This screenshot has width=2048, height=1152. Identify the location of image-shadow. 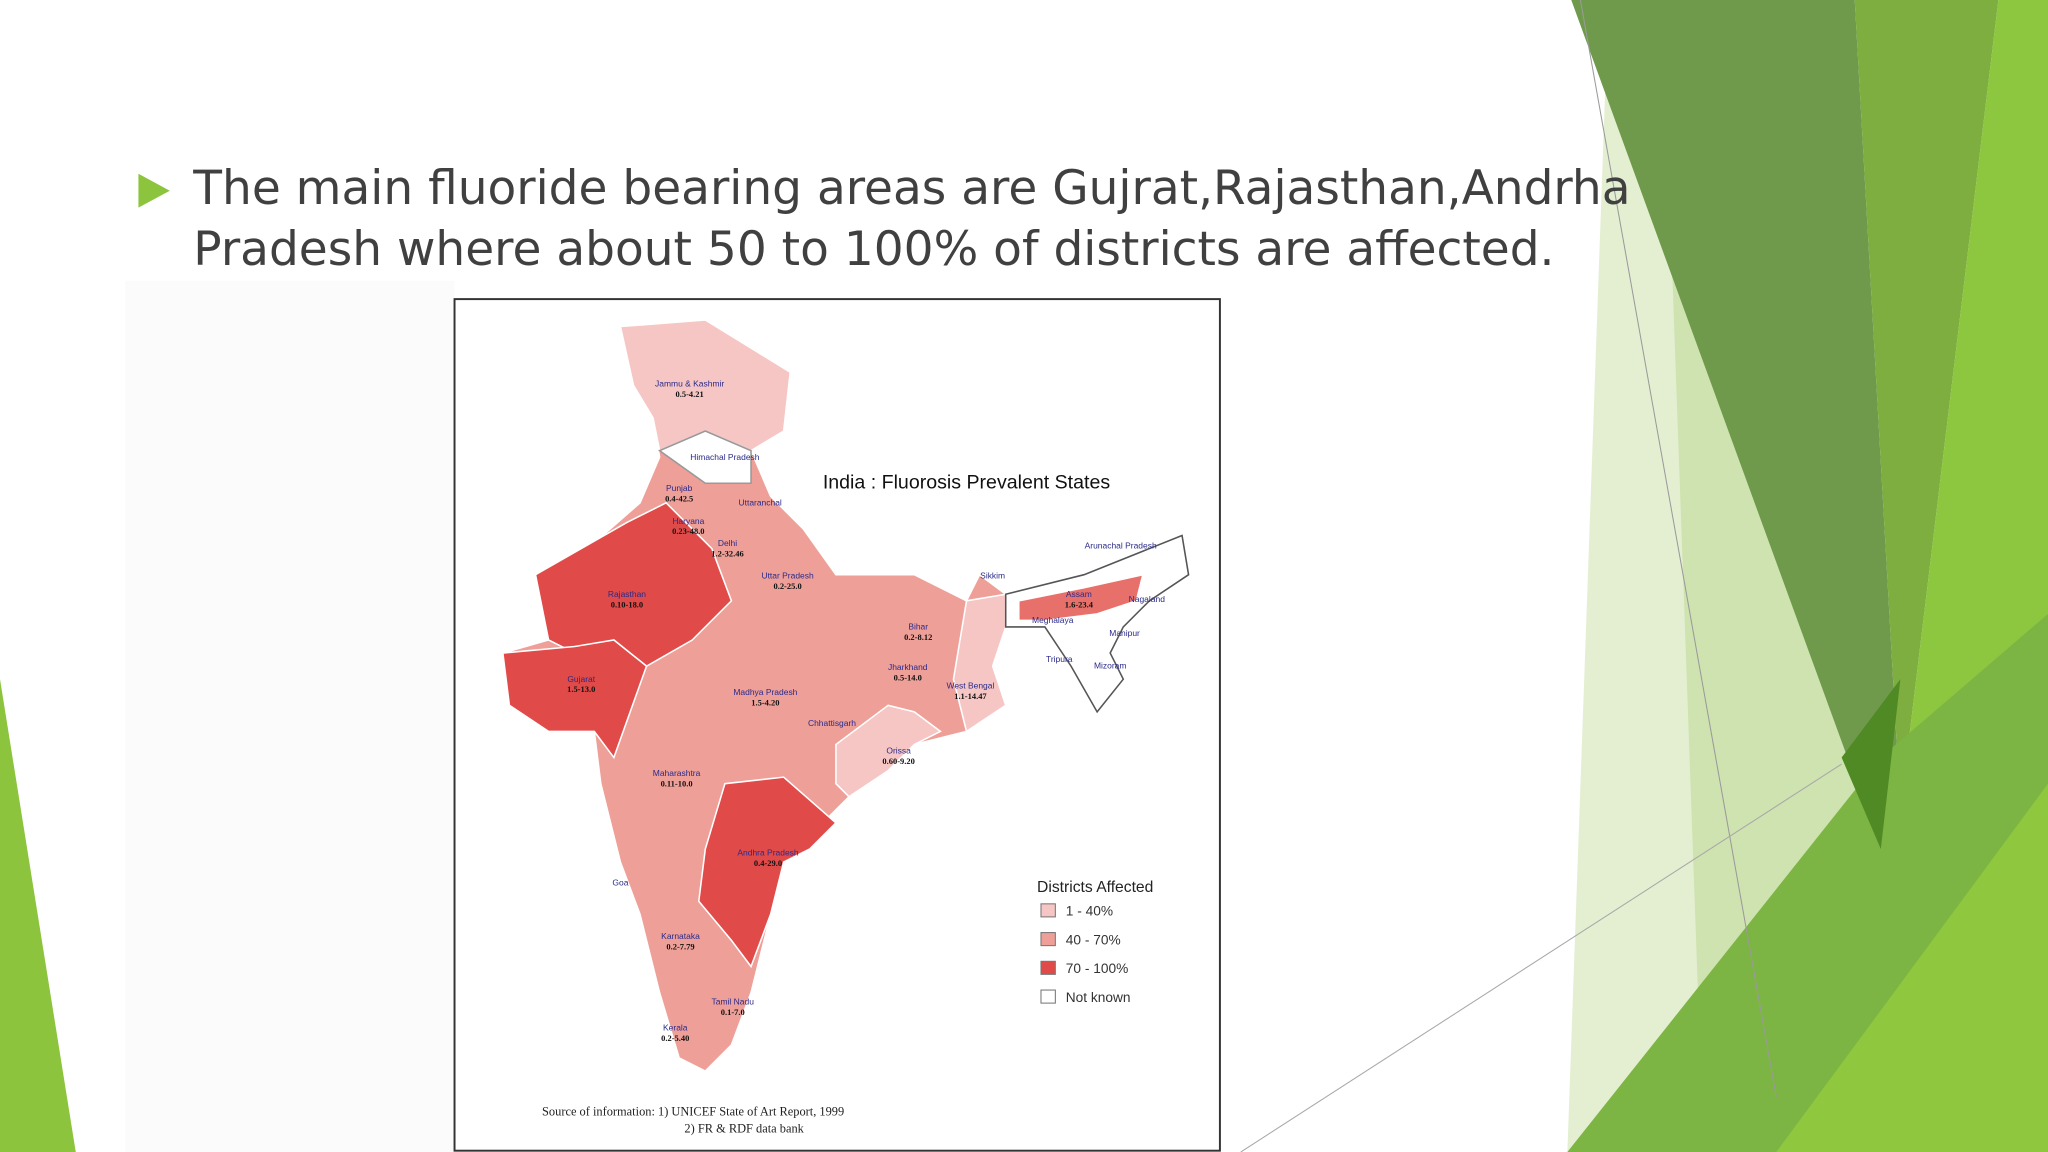
(290, 716).